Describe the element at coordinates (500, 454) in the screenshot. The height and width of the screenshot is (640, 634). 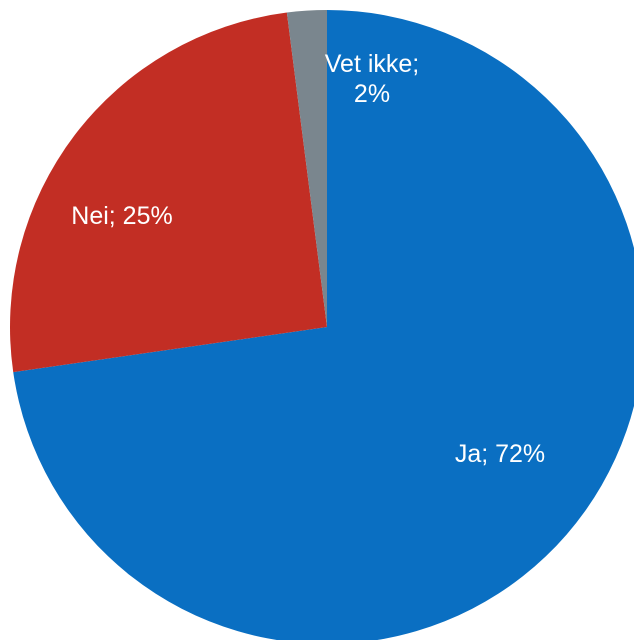
I see `pie-label-ja: Ja; 72%` at that location.